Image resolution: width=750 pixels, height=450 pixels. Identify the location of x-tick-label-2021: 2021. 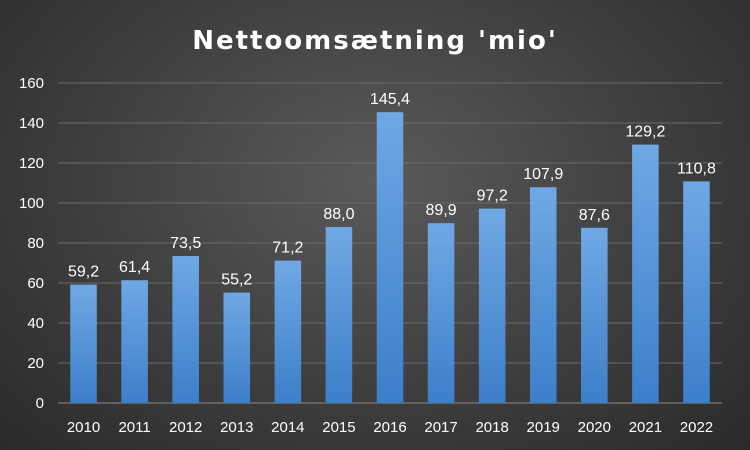
(645, 427).